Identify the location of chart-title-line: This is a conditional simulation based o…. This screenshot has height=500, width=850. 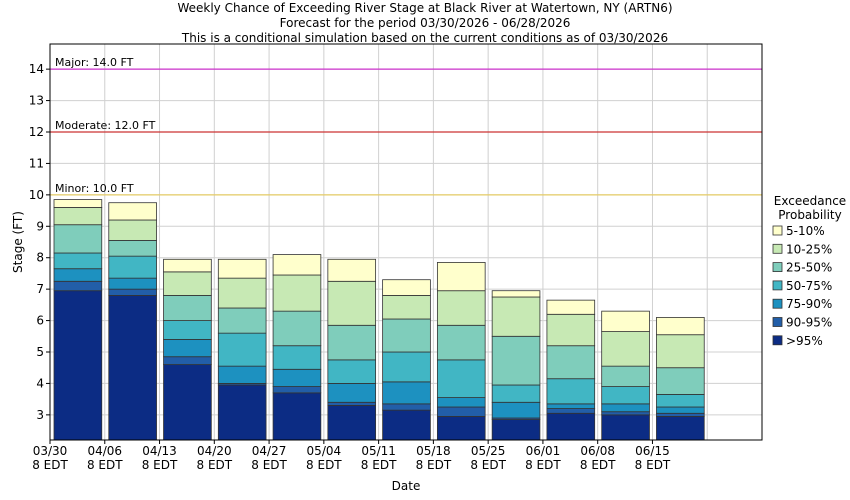
(424, 38).